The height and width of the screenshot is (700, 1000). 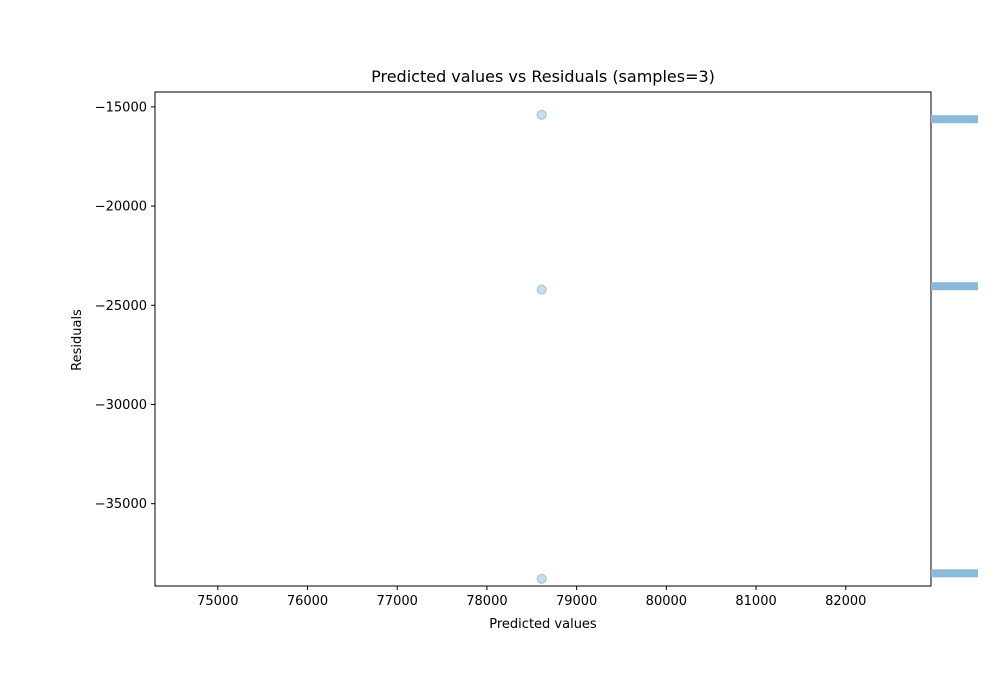 I want to click on scatter-points, so click(x=541, y=346).